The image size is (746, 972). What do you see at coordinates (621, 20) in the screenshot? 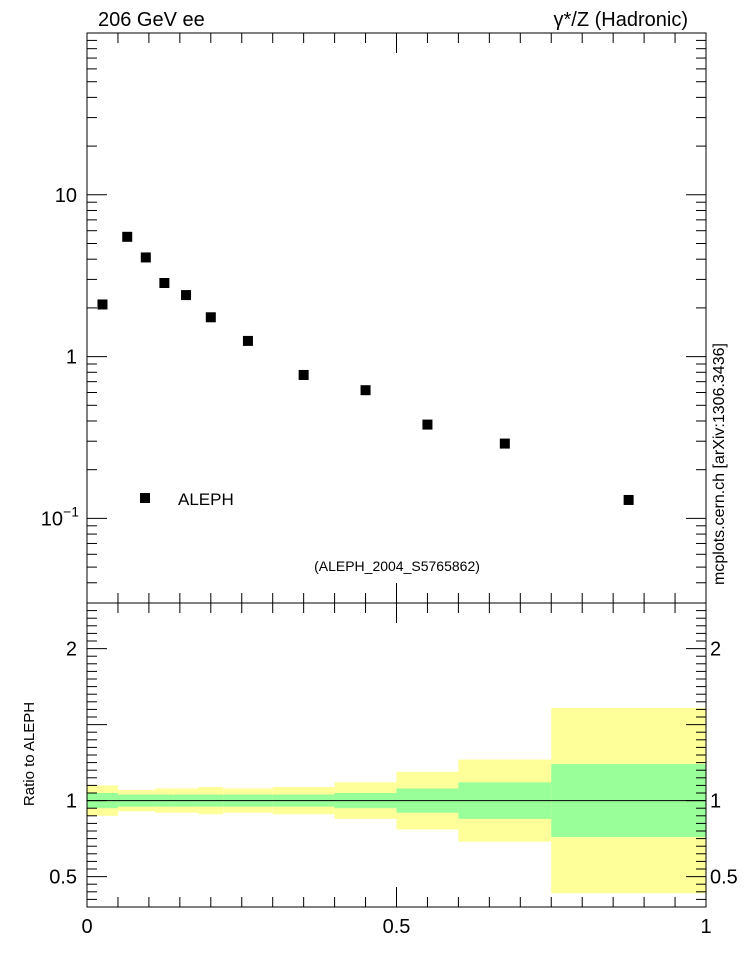
I see `header-right-label: γ*/Z (Hadronic)` at bounding box center [621, 20].